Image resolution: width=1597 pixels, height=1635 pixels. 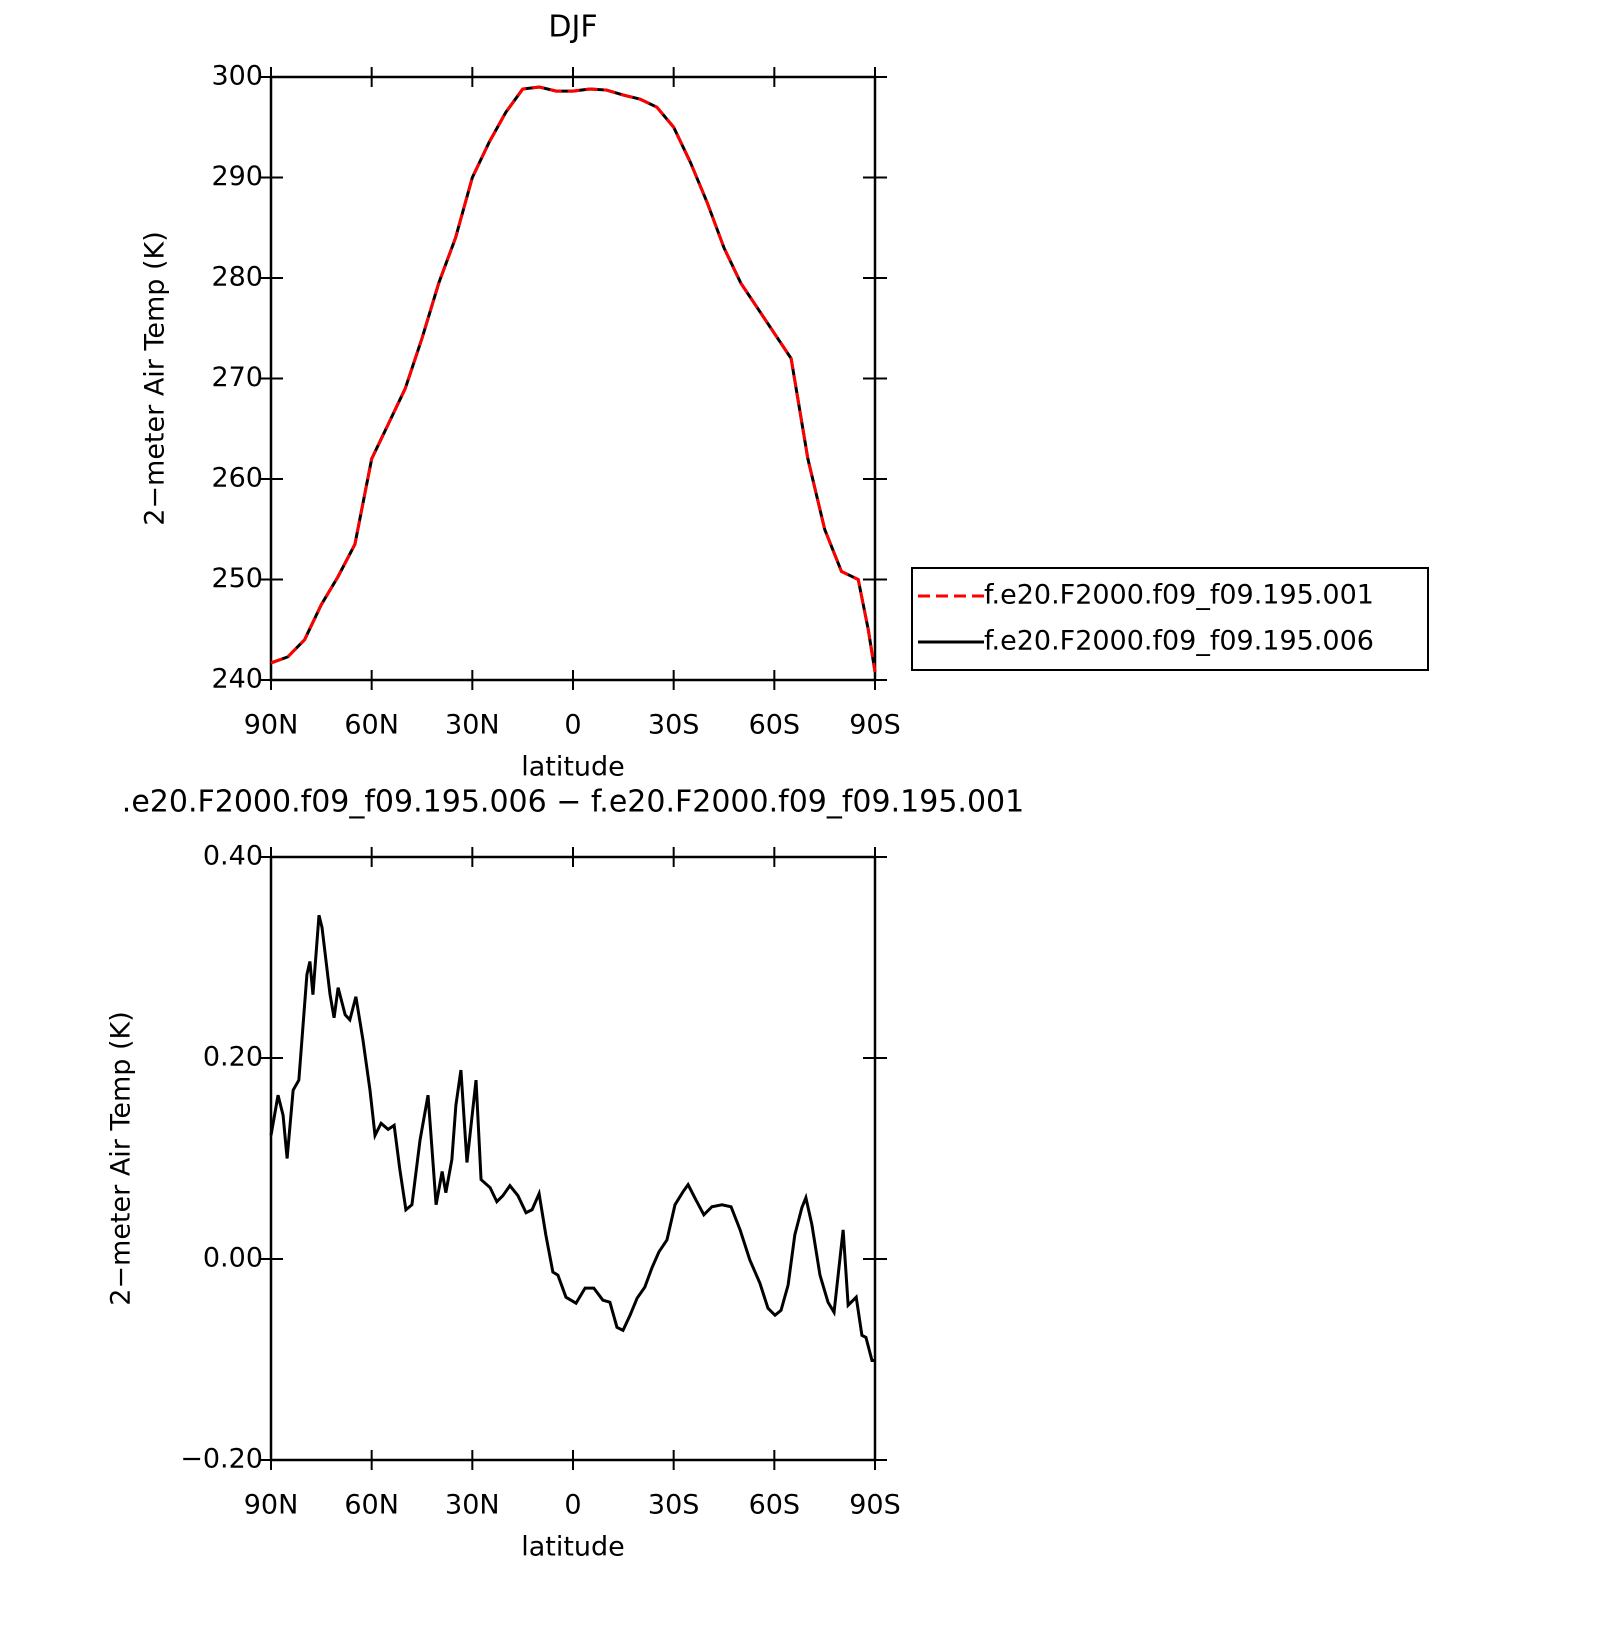 What do you see at coordinates (237, 578) in the screenshot?
I see `y-tick-label: 250` at bounding box center [237, 578].